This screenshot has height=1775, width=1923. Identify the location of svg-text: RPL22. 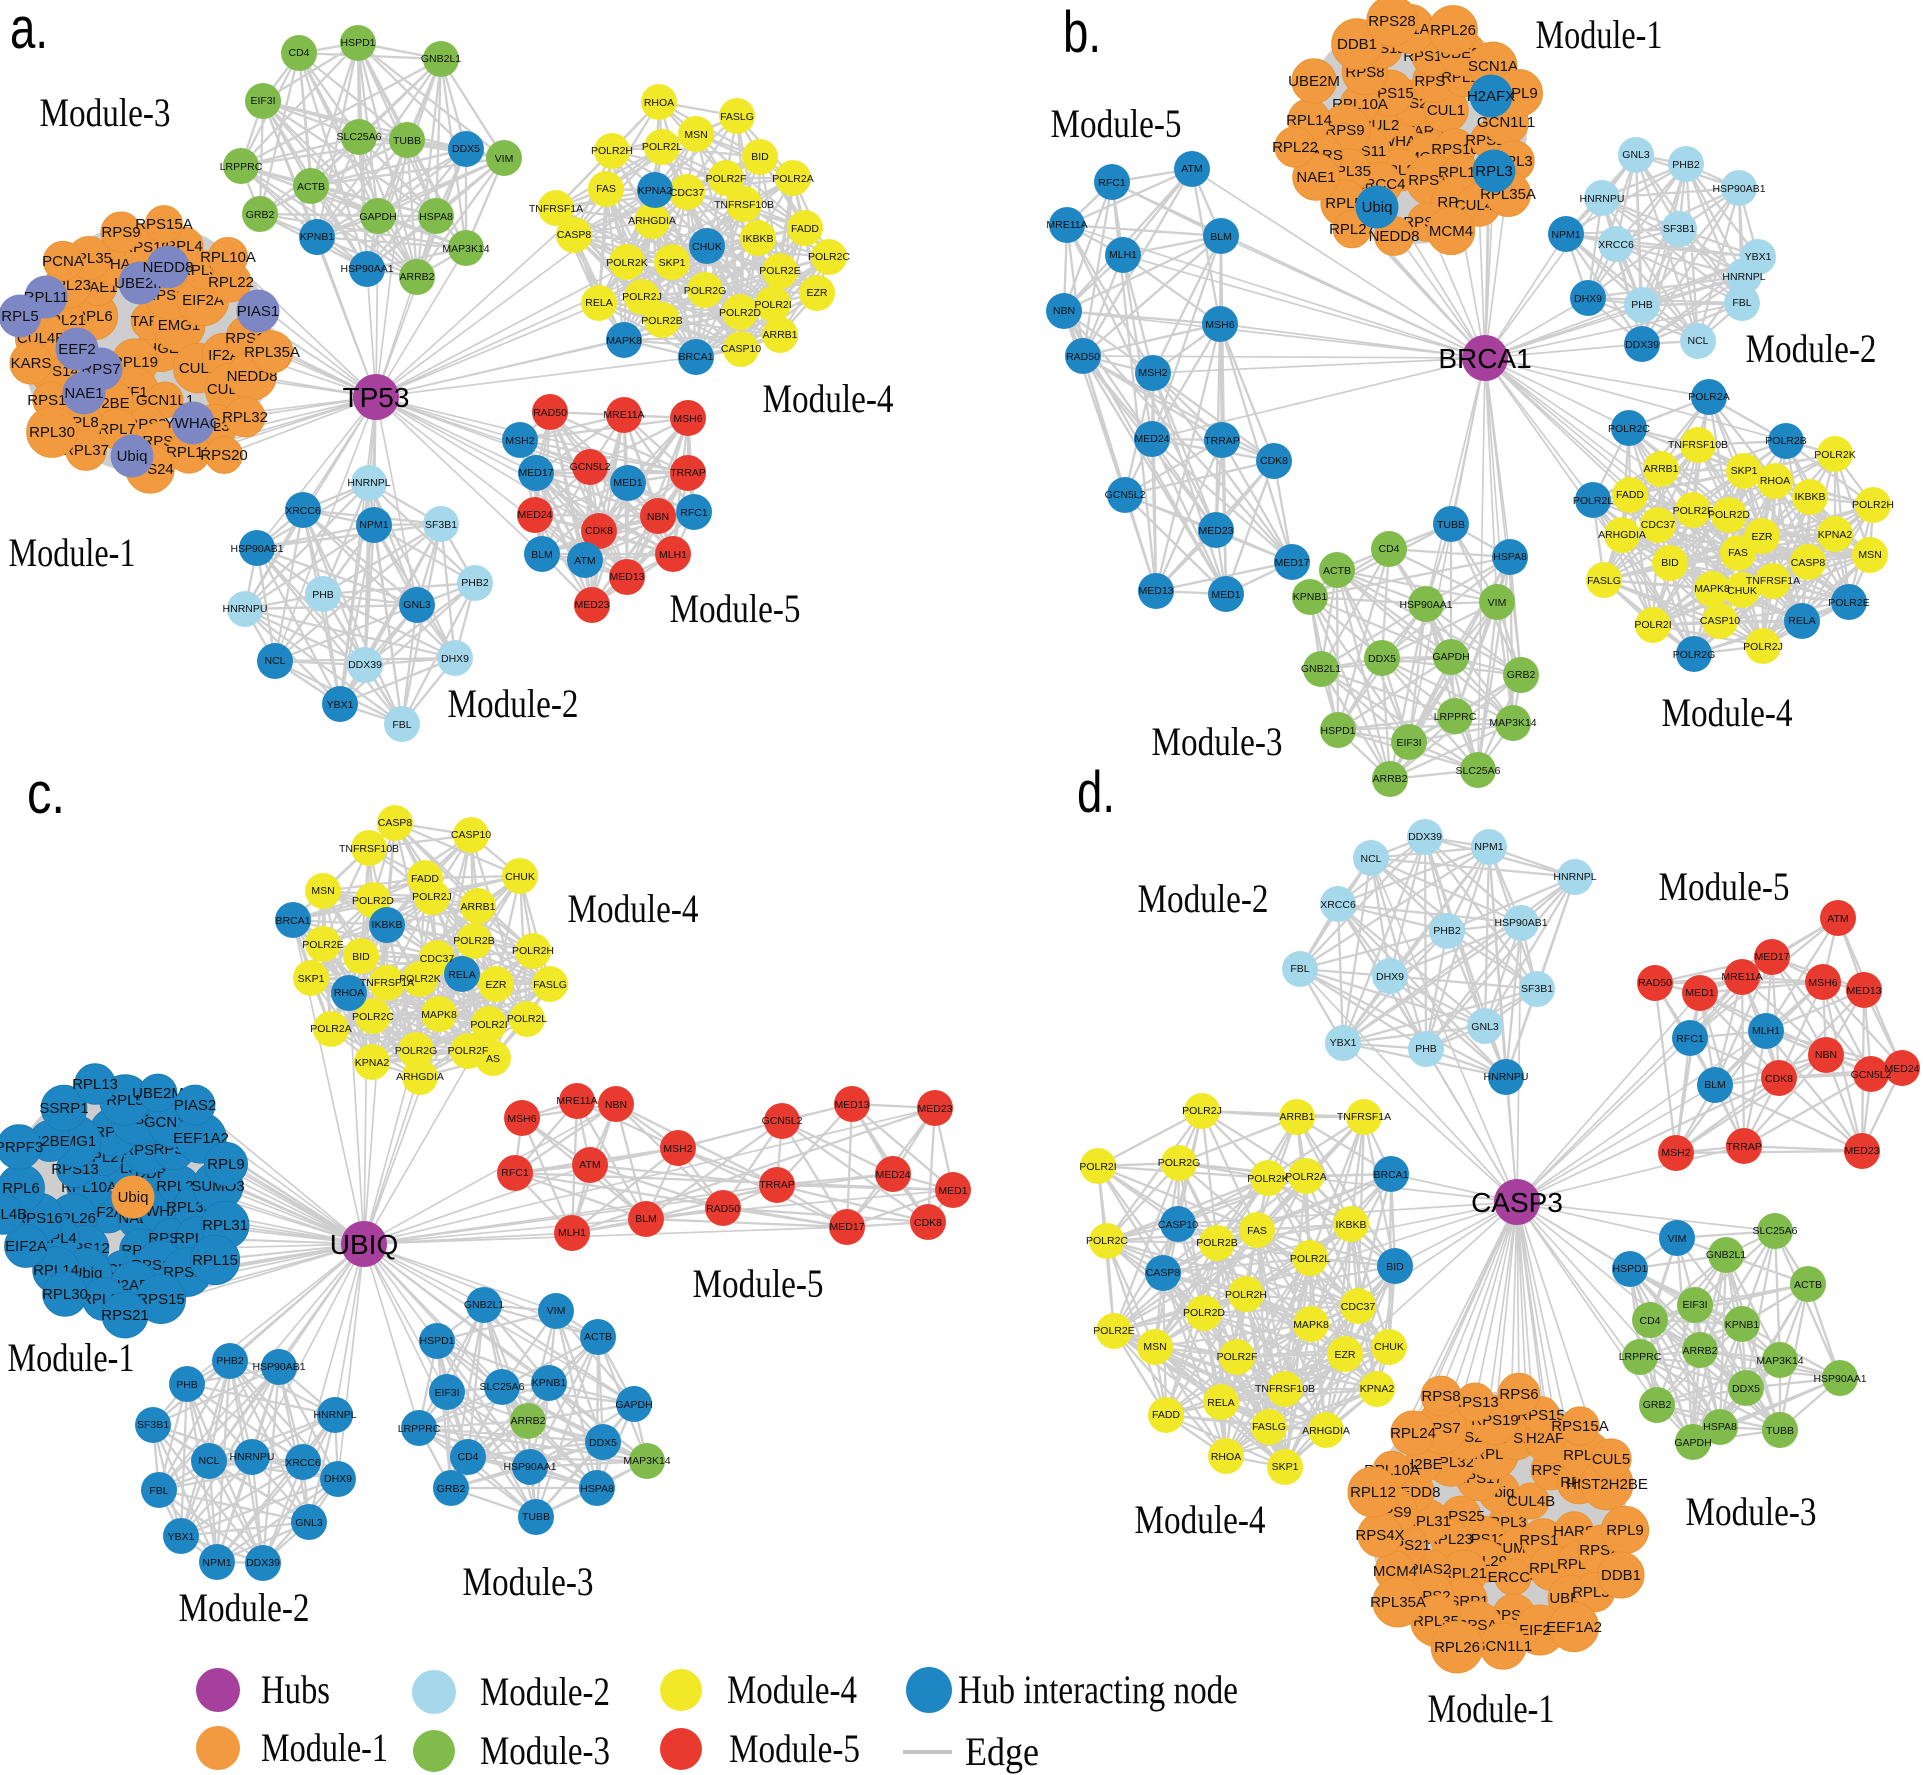
(1295, 147).